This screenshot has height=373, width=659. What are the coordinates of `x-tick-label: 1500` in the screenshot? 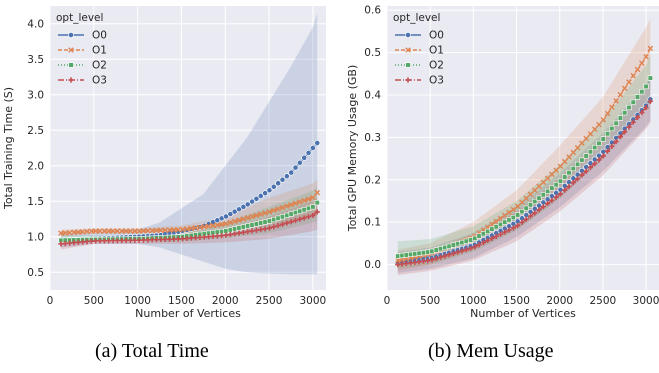 It's located at (181, 301).